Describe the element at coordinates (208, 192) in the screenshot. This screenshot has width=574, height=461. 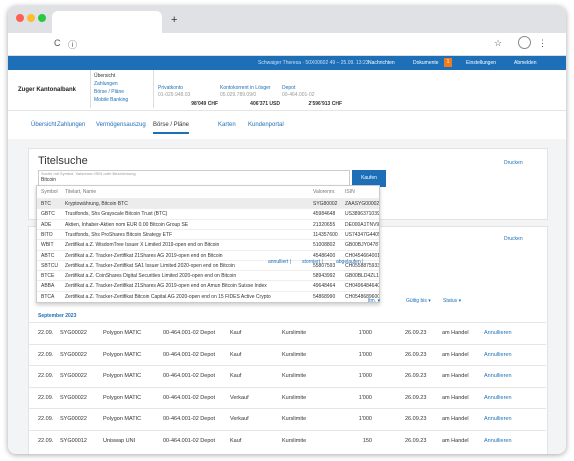
I see `dropdown-header: Symbol Titelart, Name Valorennr. ISIN` at that location.